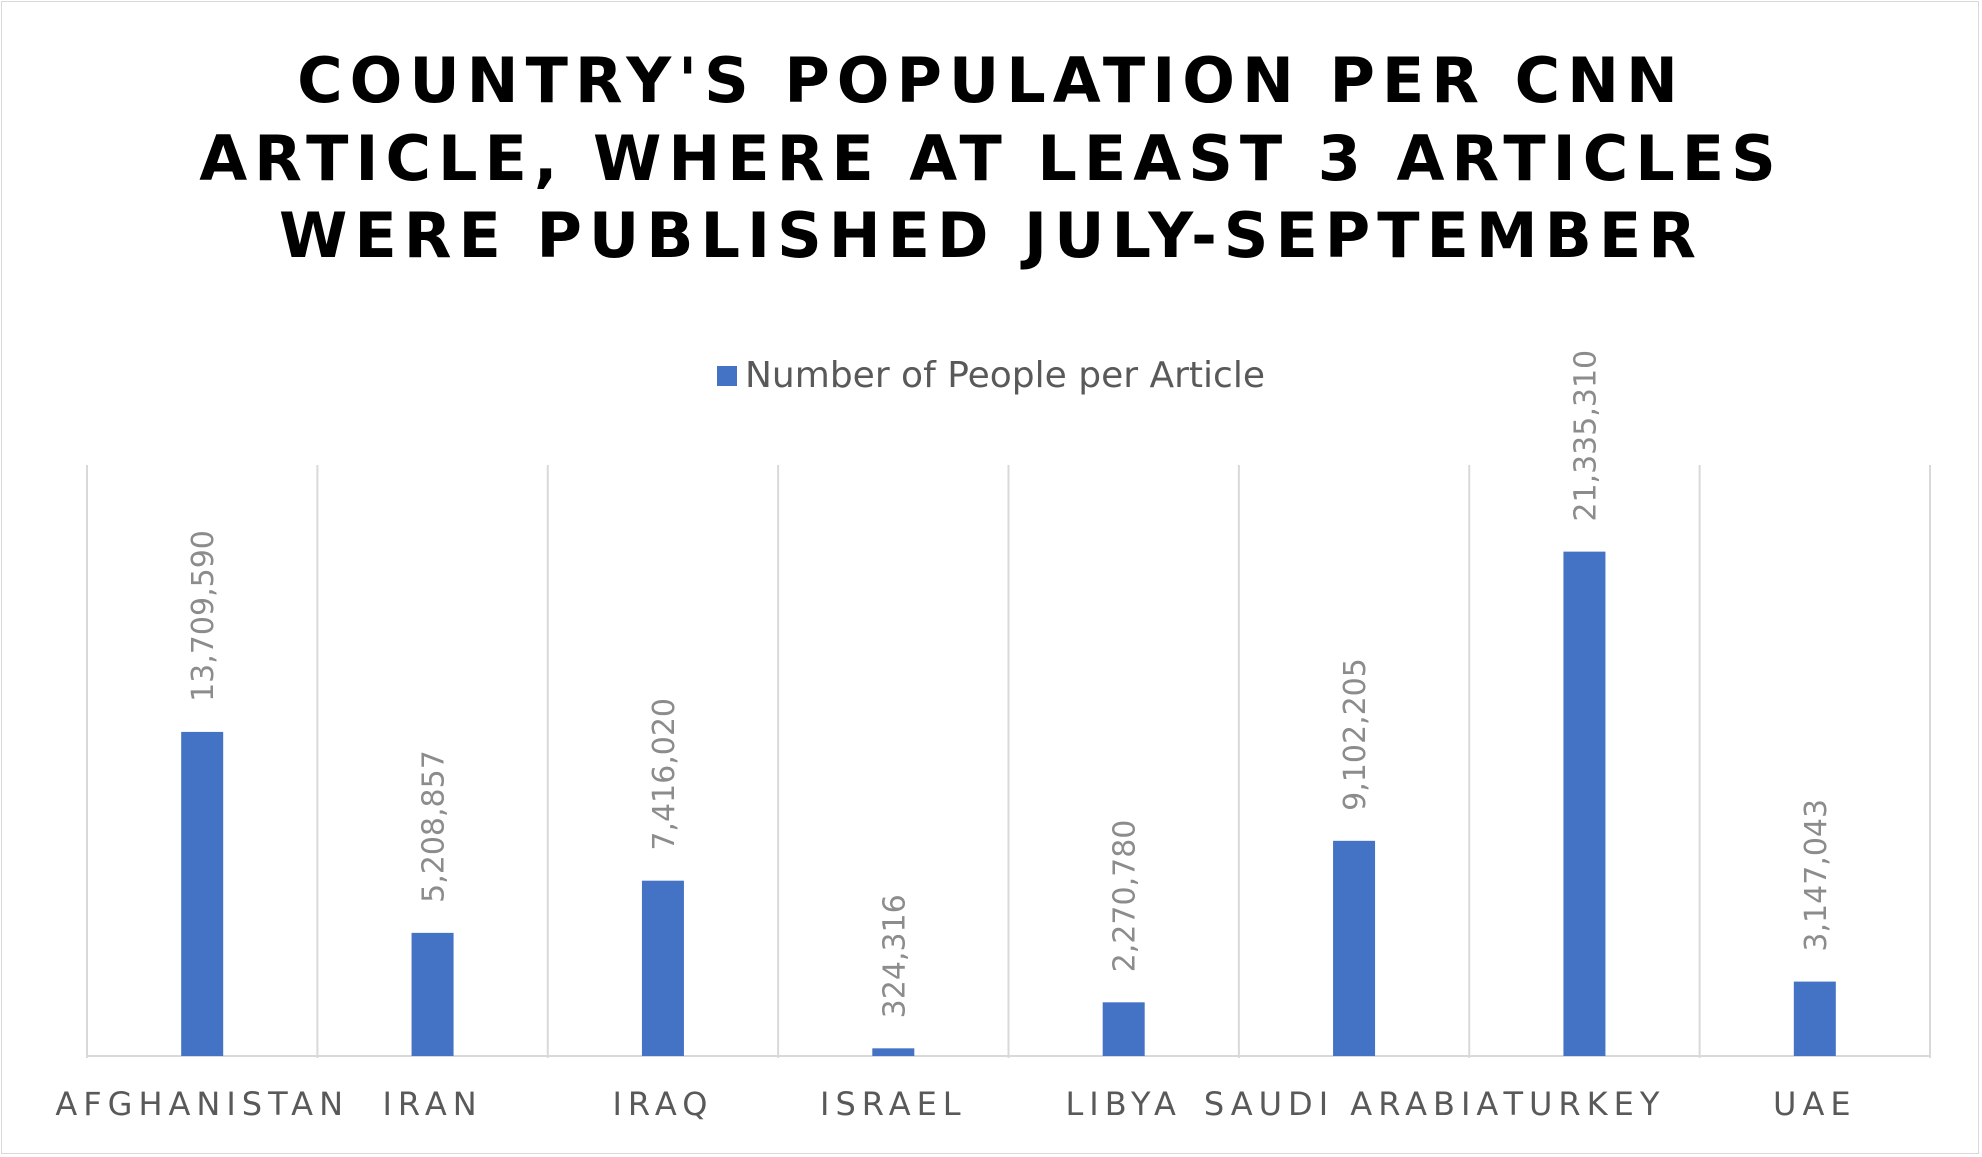 The height and width of the screenshot is (1157, 1982). What do you see at coordinates (727, 375) in the screenshot?
I see `legend-swatch` at bounding box center [727, 375].